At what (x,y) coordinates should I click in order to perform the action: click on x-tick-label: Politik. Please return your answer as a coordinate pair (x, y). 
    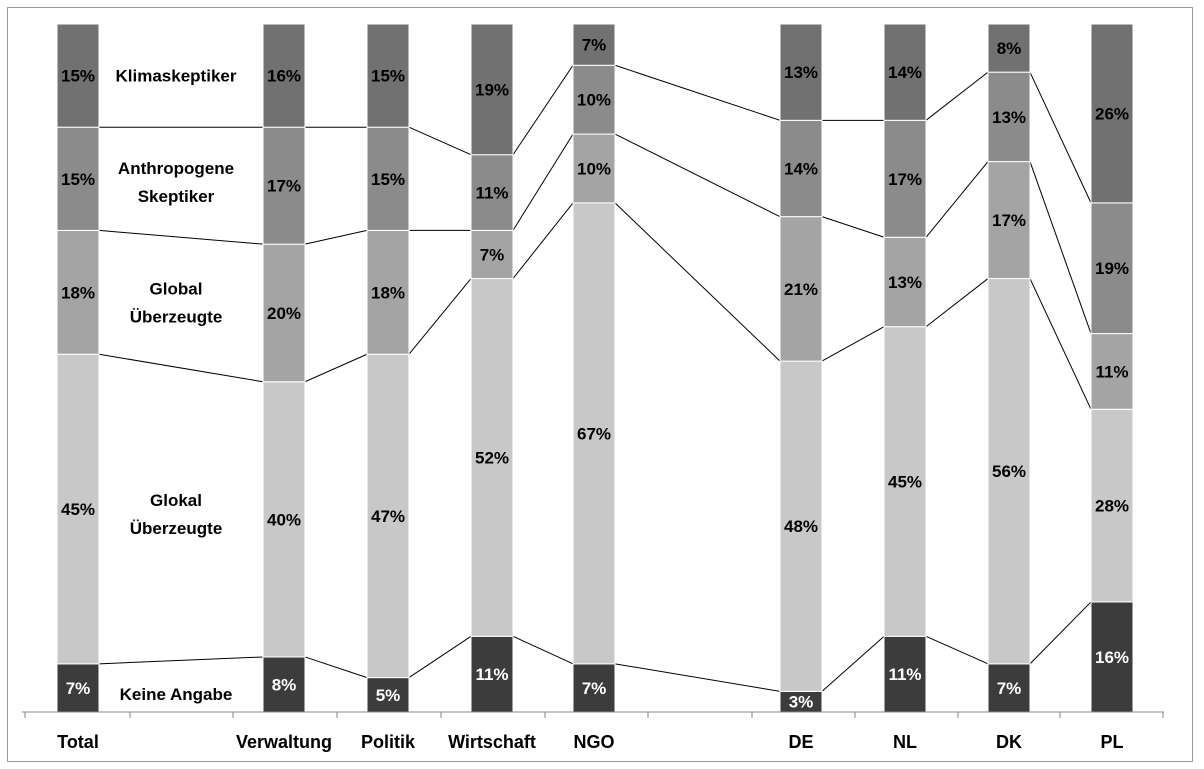
    Looking at the image, I should click on (388, 742).